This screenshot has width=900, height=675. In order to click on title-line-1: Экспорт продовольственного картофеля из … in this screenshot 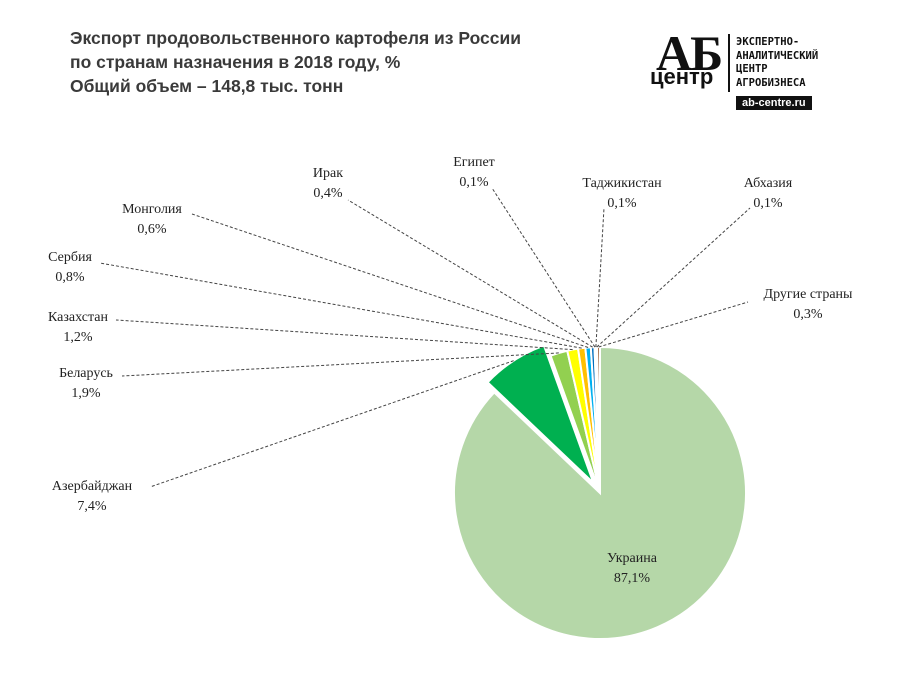, I will do `click(296, 38)`.